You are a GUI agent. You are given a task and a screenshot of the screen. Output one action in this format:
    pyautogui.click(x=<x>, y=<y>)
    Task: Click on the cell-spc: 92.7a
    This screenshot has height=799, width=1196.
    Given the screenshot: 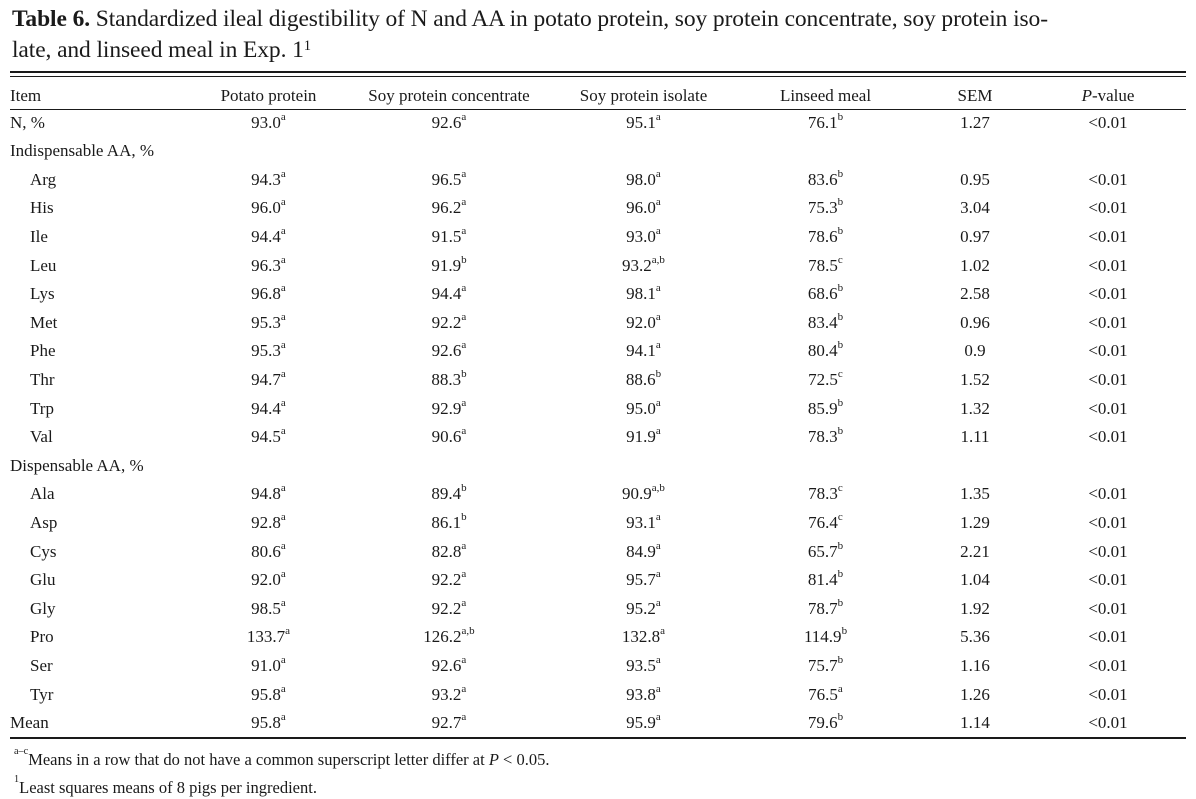 What is the action you would take?
    pyautogui.click(x=449, y=723)
    